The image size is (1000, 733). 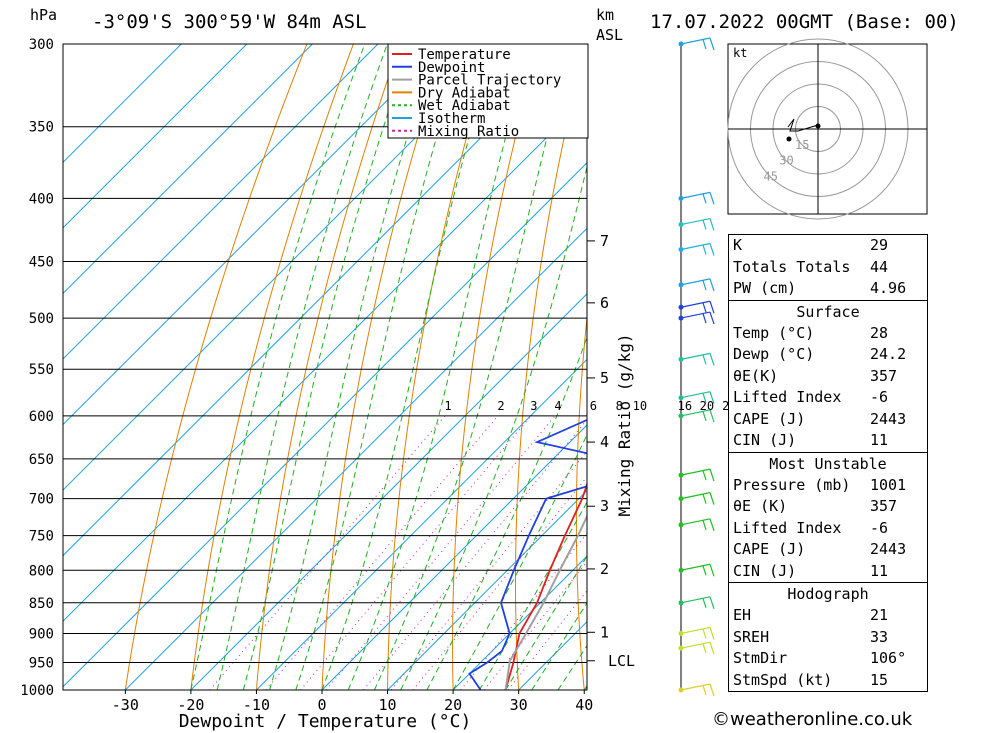 What do you see at coordinates (37, 691) in the screenshot?
I see `pressure-tick-label: 1000` at bounding box center [37, 691].